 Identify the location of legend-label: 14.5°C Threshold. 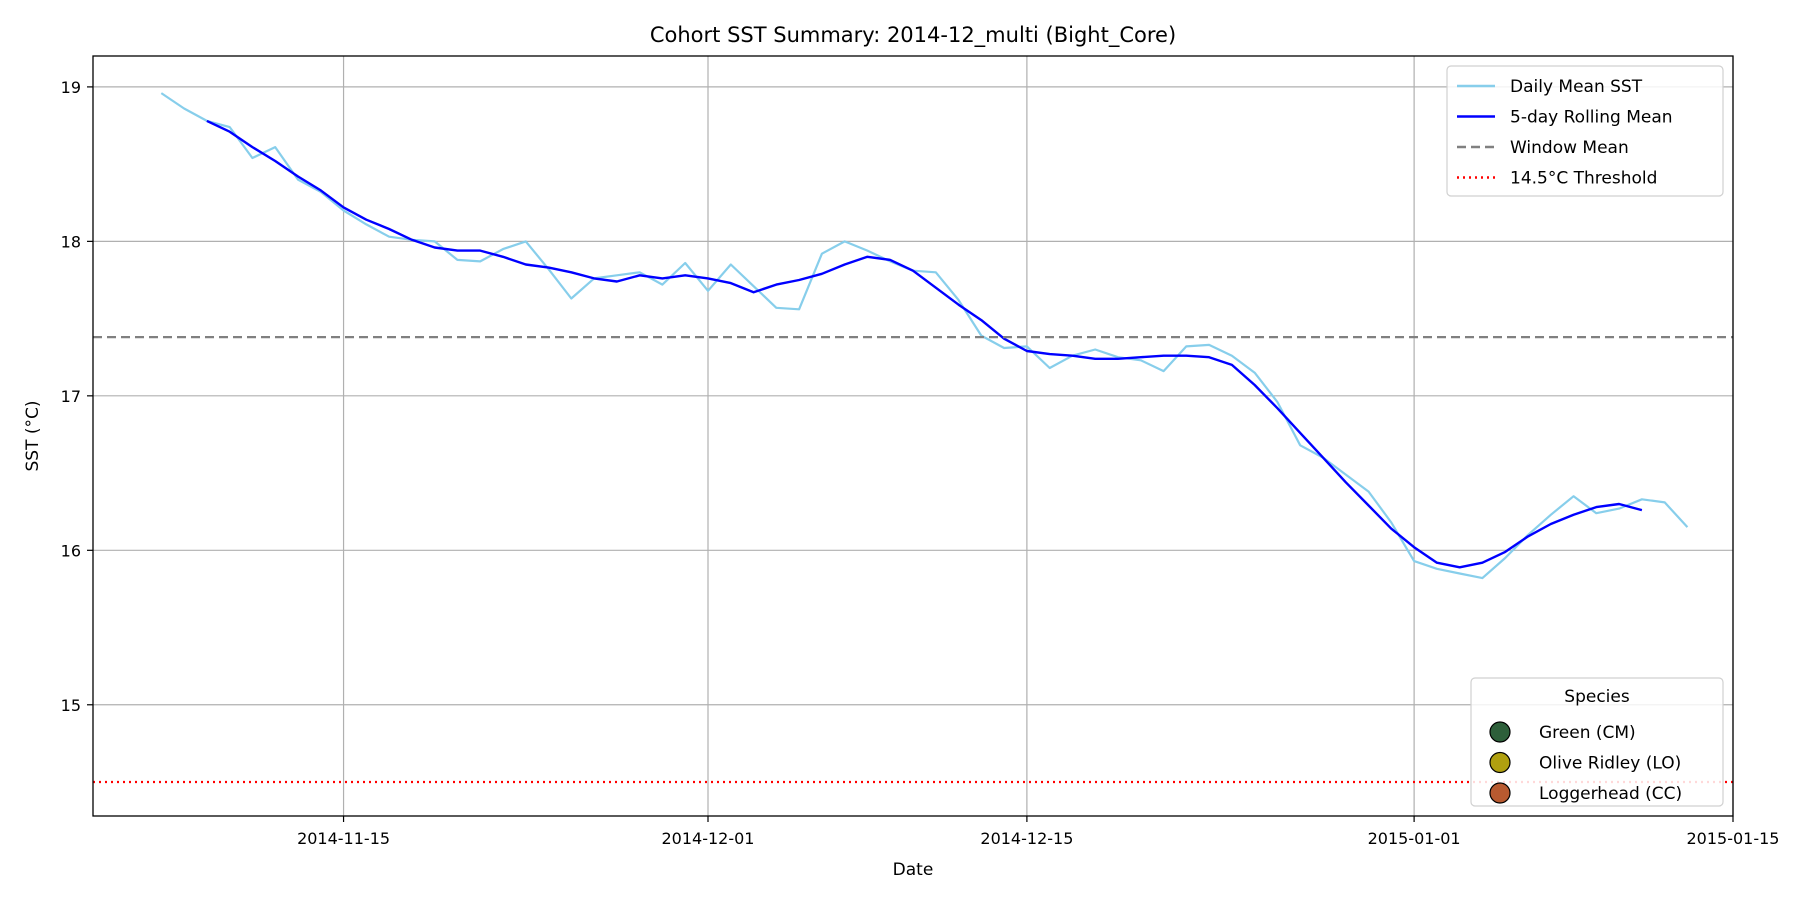
(1583, 179).